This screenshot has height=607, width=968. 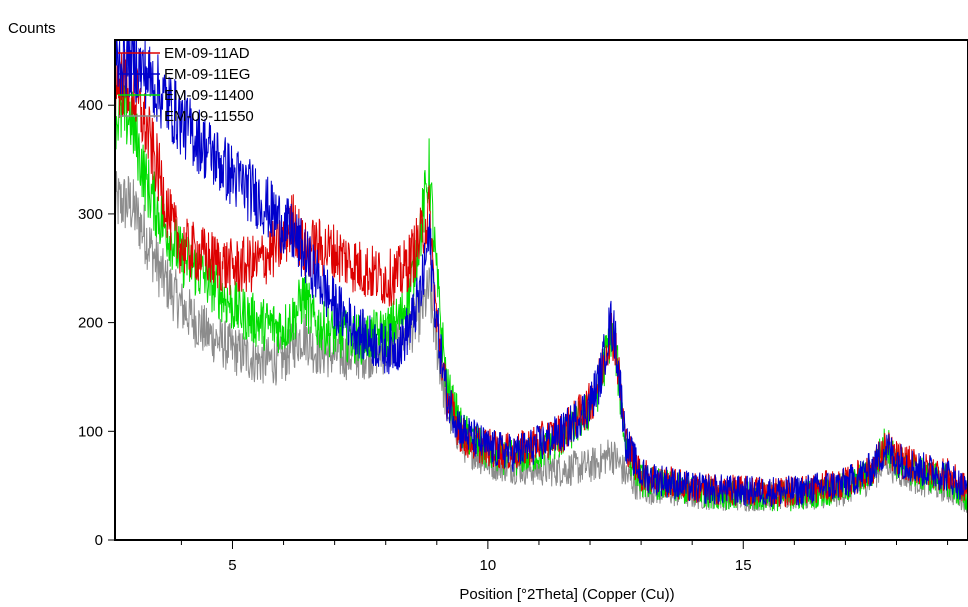 What do you see at coordinates (566, 594) in the screenshot?
I see `x-axis-label: Position [°2Theta] (Copper (Cu))` at bounding box center [566, 594].